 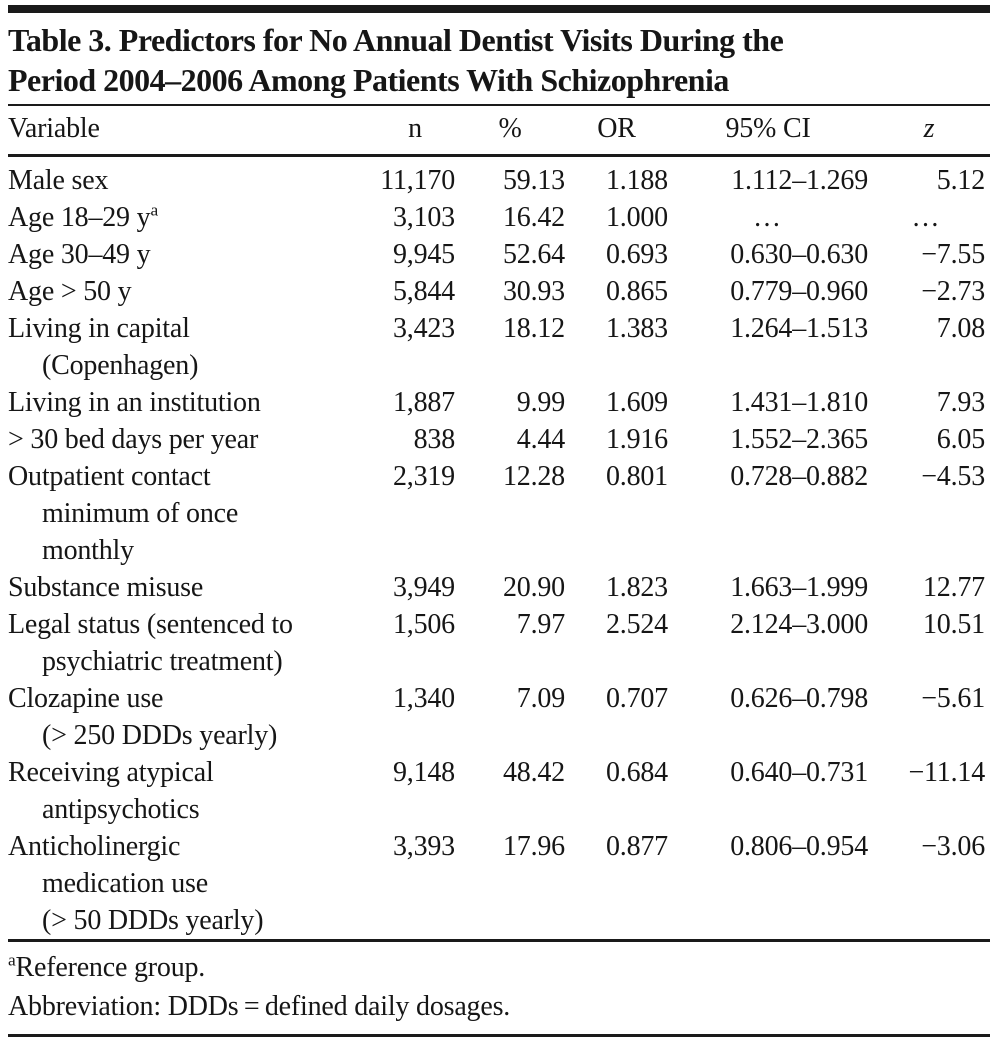 What do you see at coordinates (636, 291) in the screenshot?
I see `odds-ratio-cell: 0.865` at bounding box center [636, 291].